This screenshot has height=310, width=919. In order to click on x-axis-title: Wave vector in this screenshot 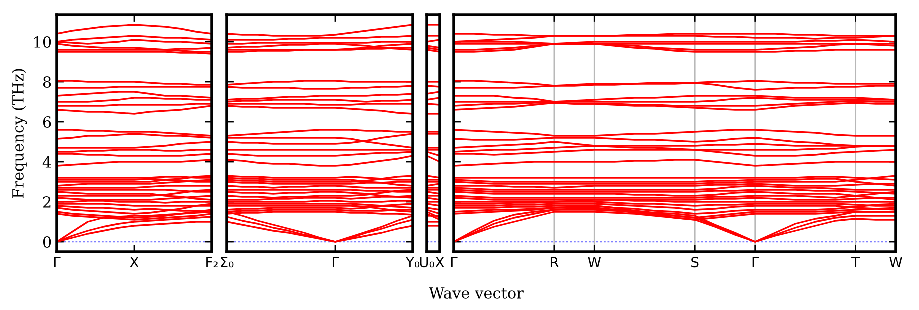, I will do `click(476, 293)`.